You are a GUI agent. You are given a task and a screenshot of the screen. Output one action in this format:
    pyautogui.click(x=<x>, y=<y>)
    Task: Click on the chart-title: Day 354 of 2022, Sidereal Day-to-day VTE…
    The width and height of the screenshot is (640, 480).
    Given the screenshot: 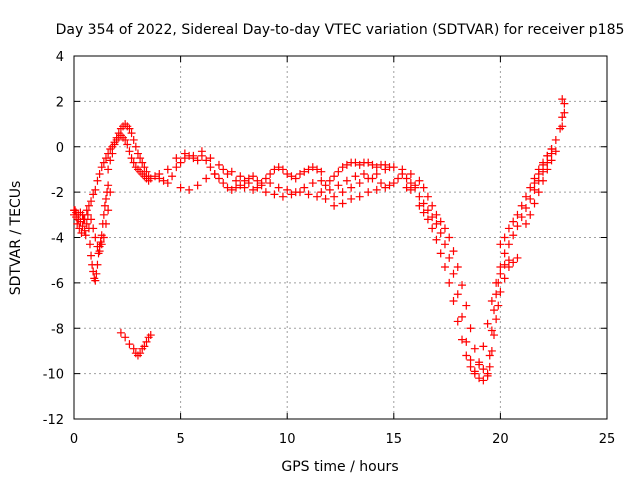 What is the action you would take?
    pyautogui.click(x=340, y=30)
    